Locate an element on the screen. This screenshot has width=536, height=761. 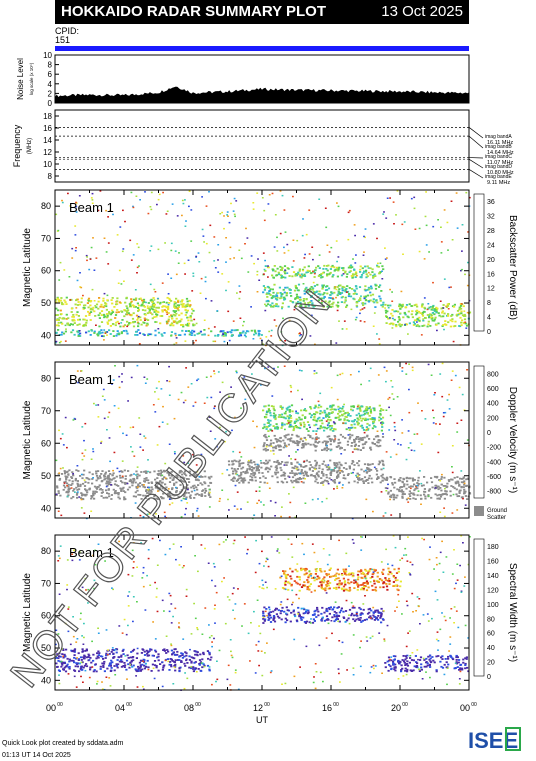
colorbar-tick-label: -600 is located at coordinates (494, 477).